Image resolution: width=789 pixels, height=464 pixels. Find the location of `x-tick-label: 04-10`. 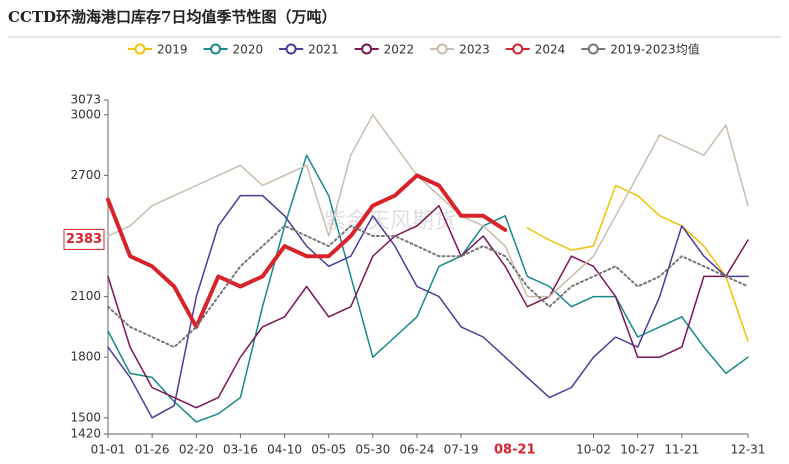

x-tick-label: 04-10 is located at coordinates (284, 450).